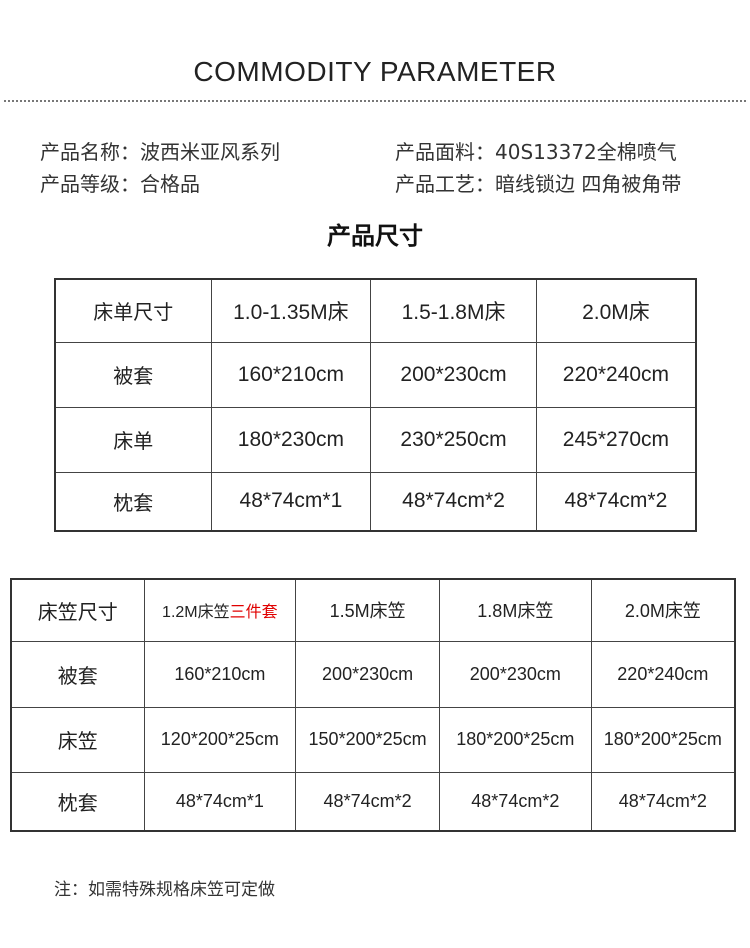 The width and height of the screenshot is (750, 948). I want to click on page-title: COMMODITY PARAMETER, so click(375, 71).